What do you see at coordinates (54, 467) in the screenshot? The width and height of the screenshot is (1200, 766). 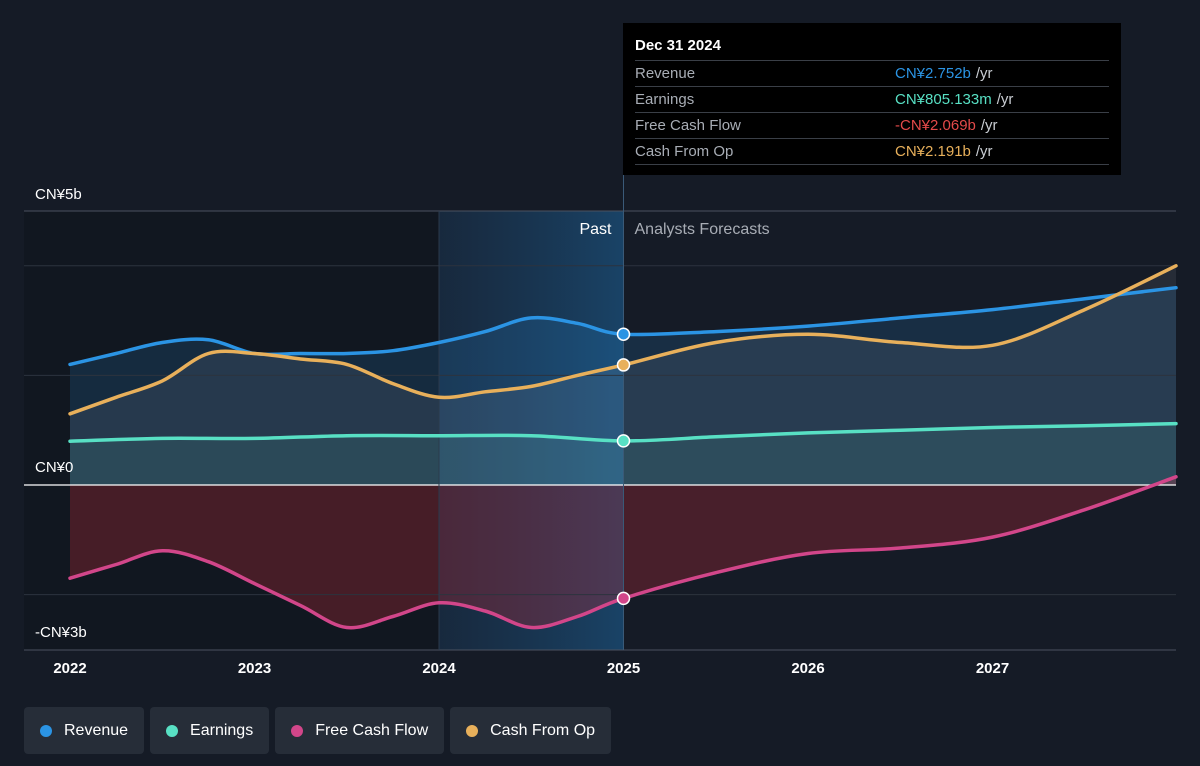 I see `y-axis-label: CN¥0` at bounding box center [54, 467].